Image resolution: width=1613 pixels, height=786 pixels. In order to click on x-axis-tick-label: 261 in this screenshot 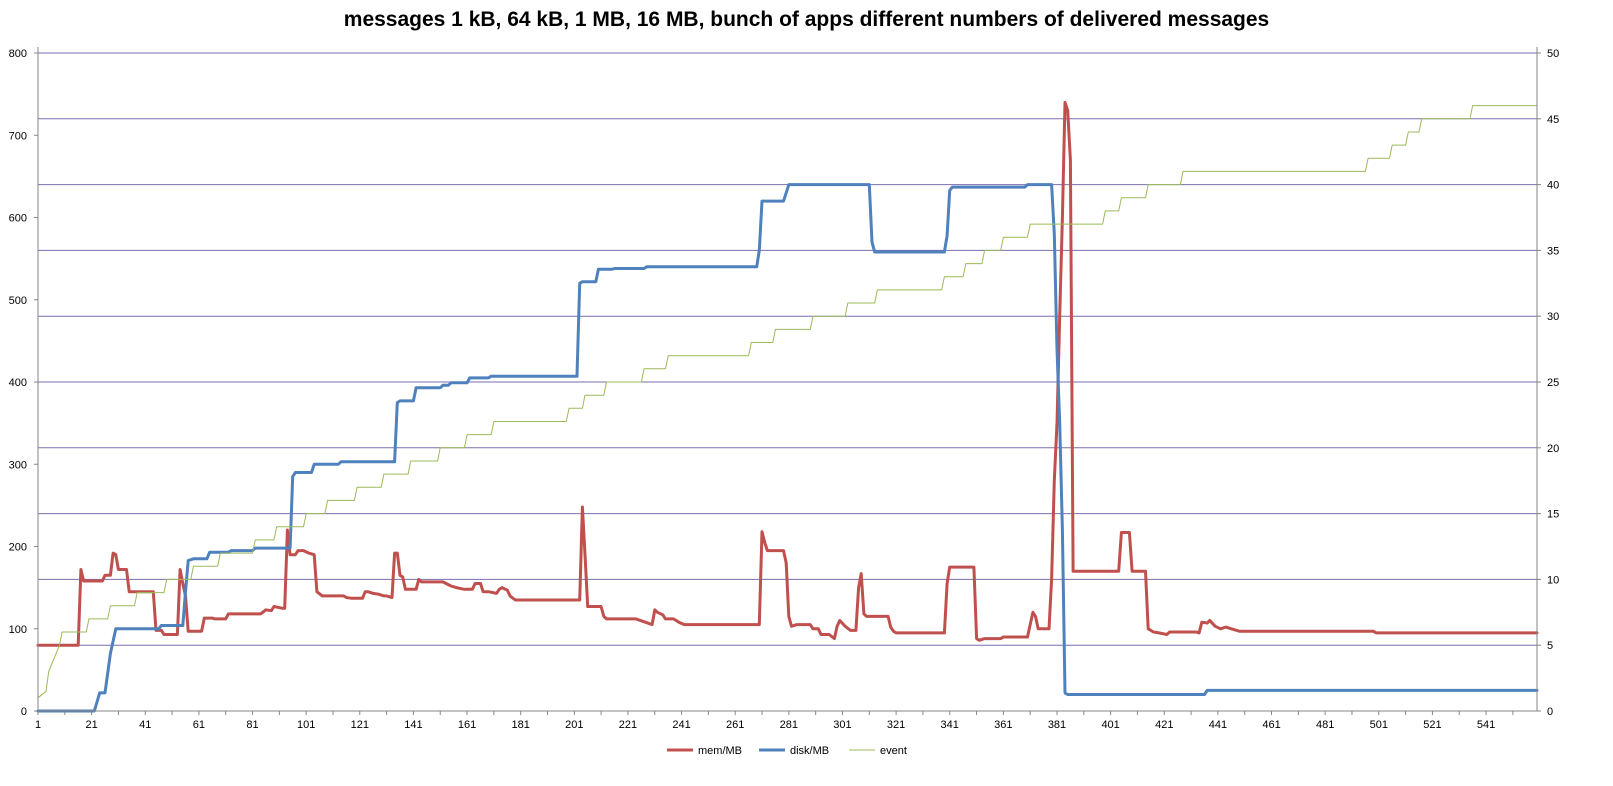, I will do `click(735, 725)`.